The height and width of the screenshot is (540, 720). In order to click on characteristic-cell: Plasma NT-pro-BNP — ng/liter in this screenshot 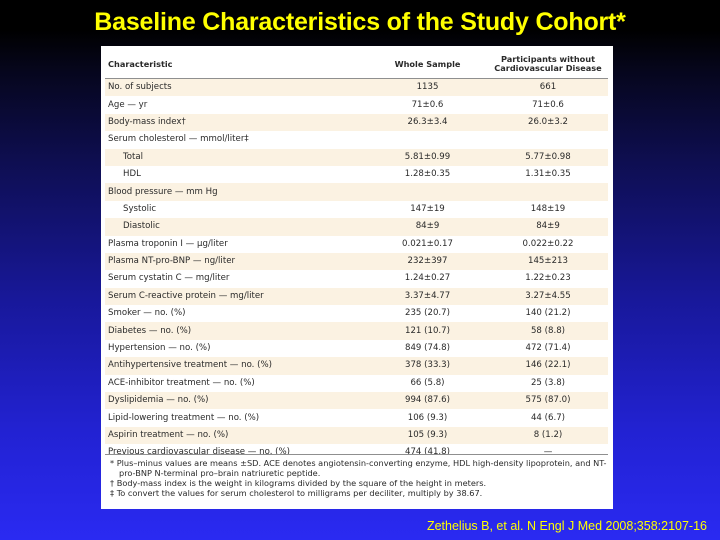, I will do `click(172, 261)`.